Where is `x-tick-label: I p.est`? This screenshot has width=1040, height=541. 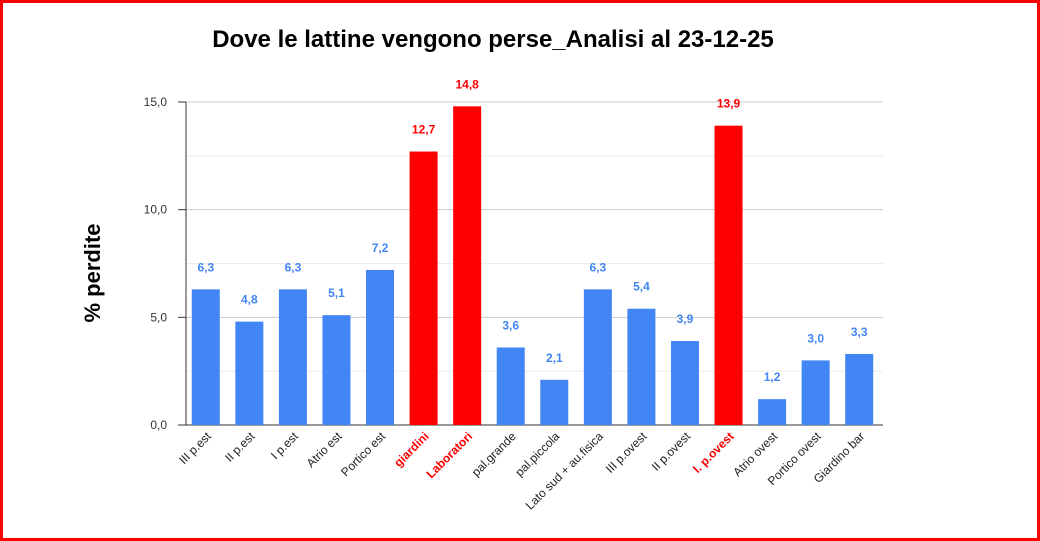 x-tick-label: I p.est is located at coordinates (284, 445).